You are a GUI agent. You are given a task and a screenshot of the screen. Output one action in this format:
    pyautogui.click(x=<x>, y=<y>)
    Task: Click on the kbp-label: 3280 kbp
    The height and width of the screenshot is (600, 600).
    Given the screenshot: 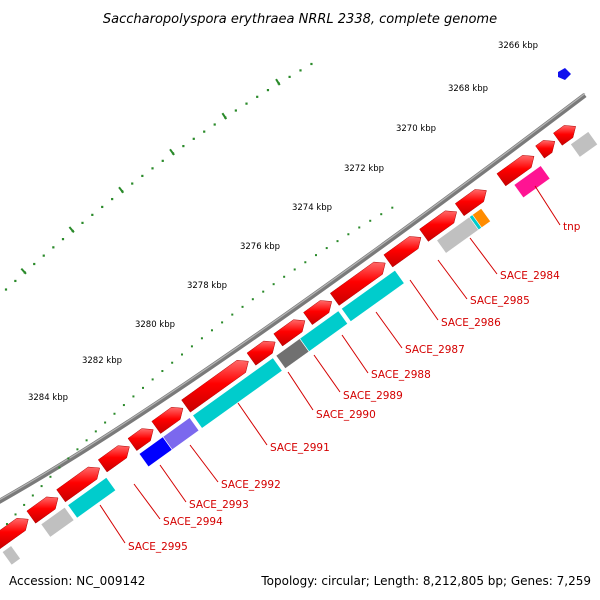 What is the action you would take?
    pyautogui.click(x=155, y=325)
    